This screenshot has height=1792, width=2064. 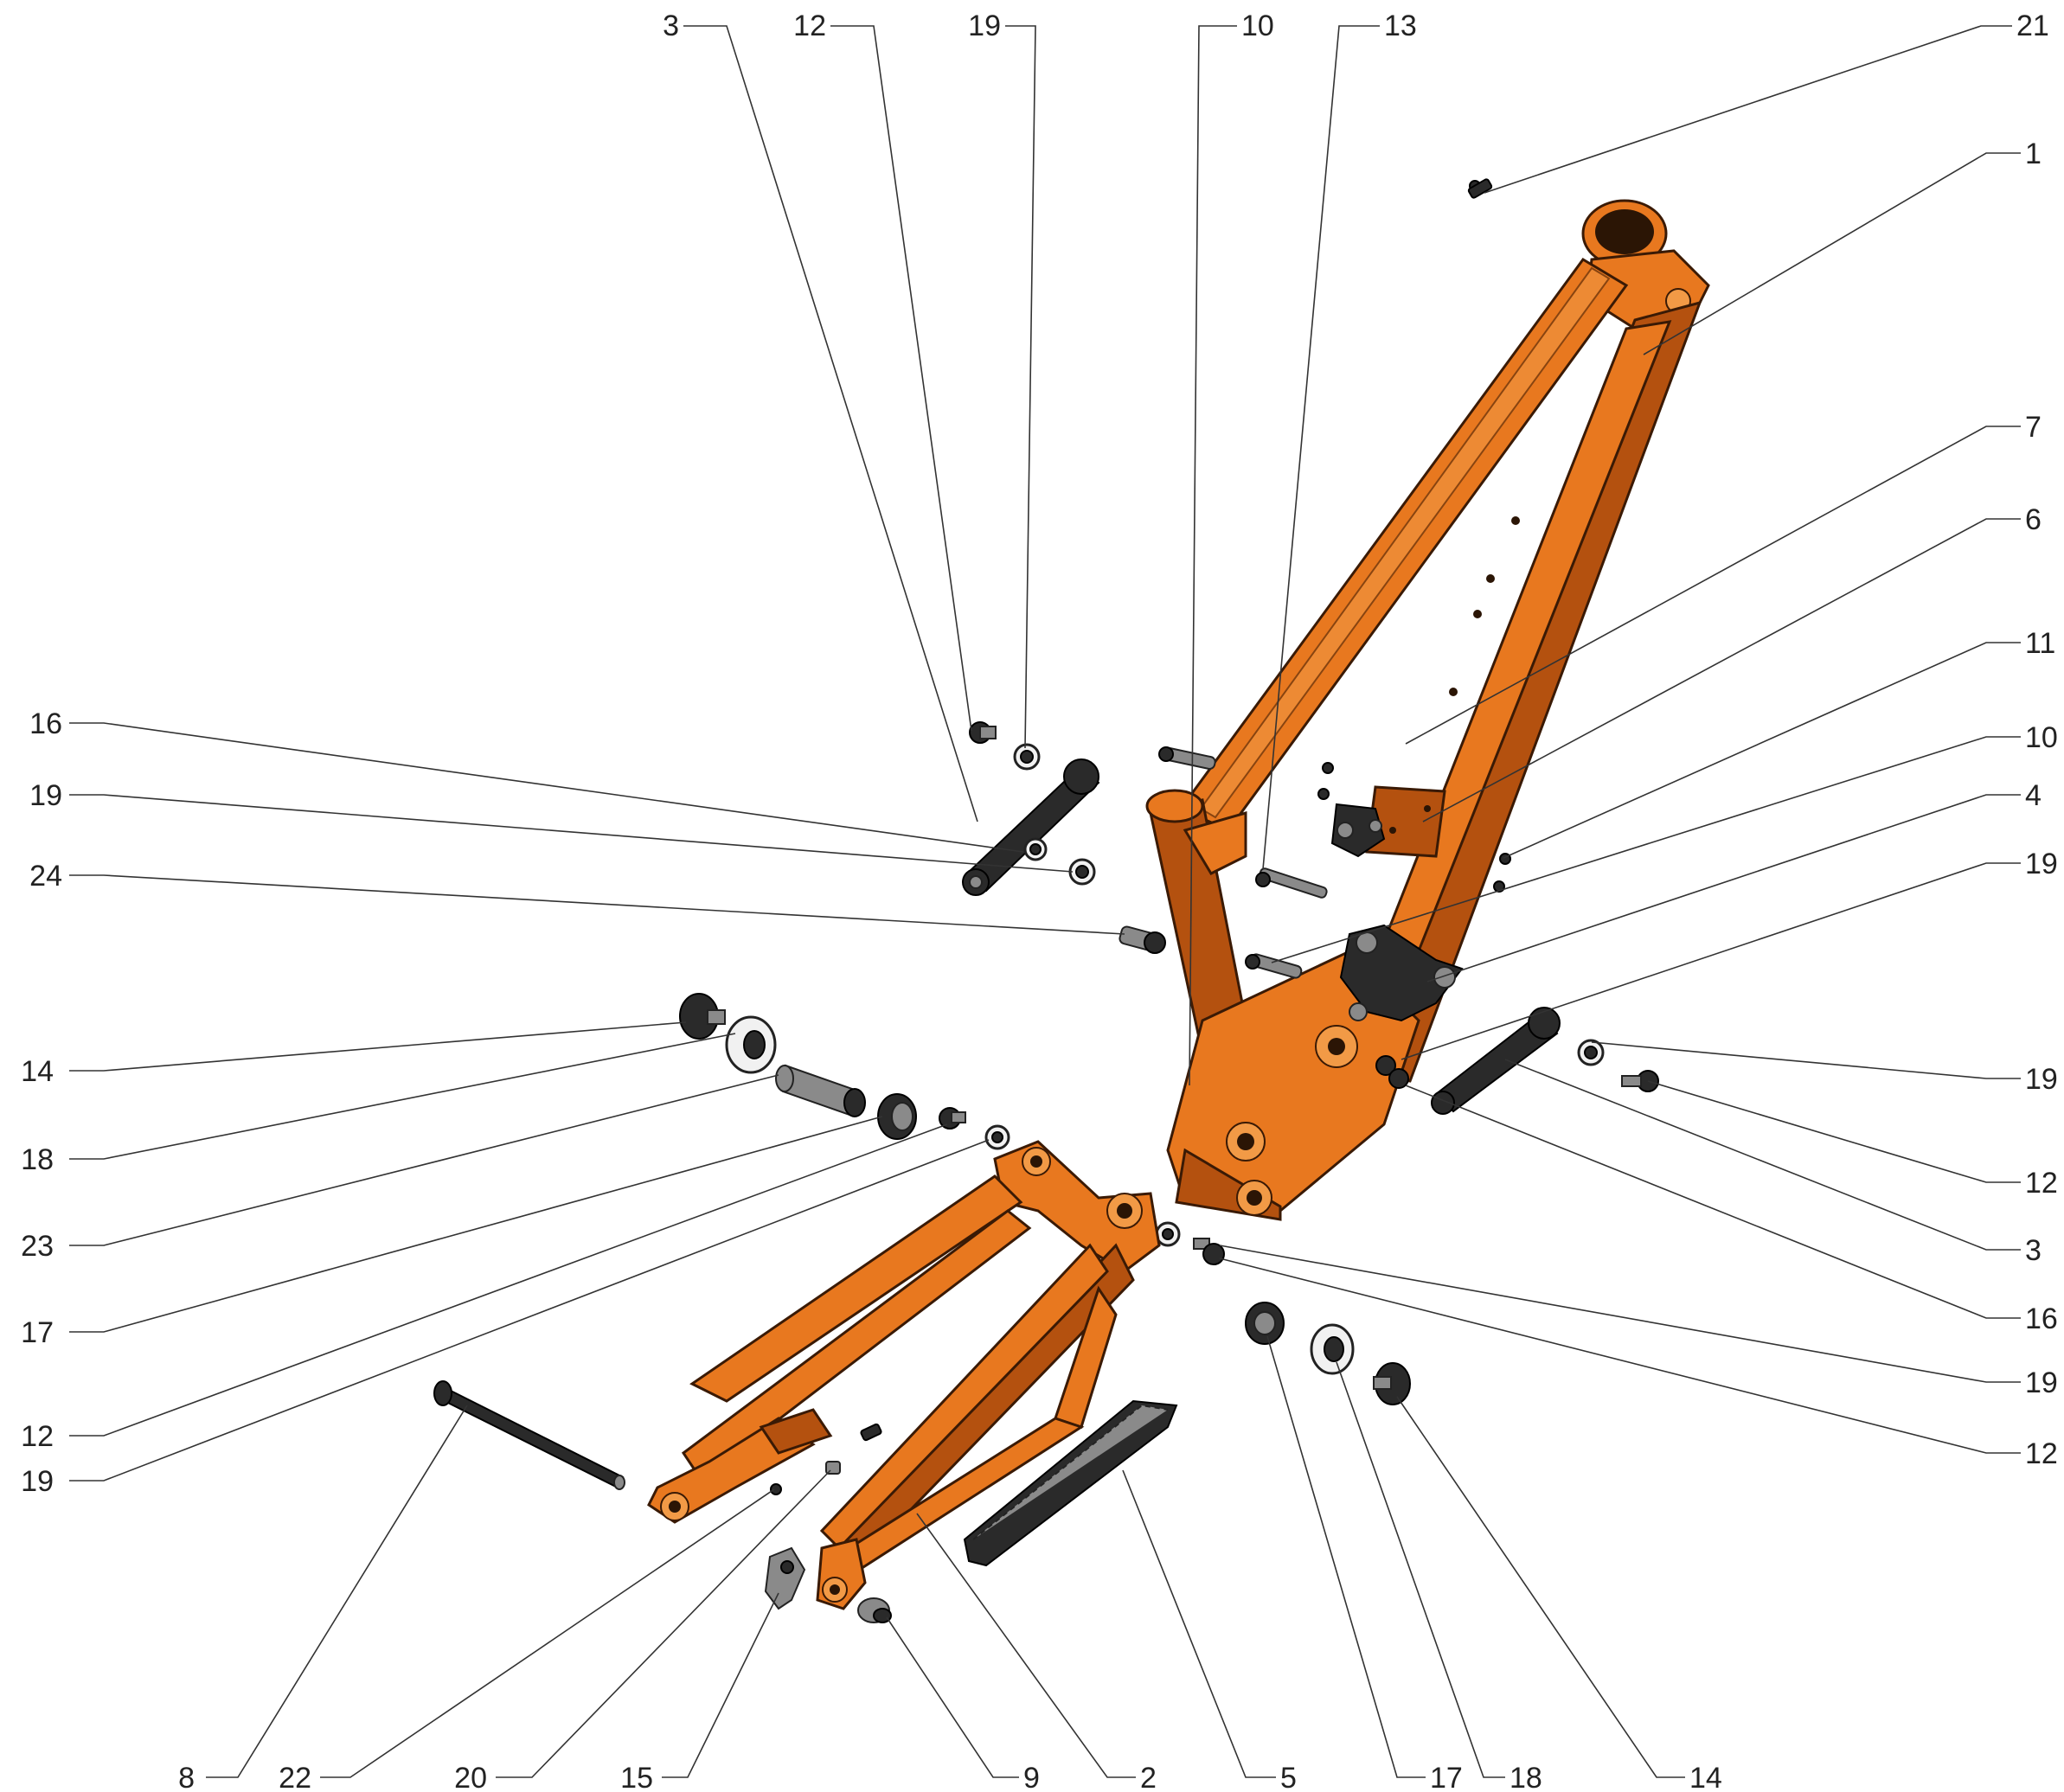 What do you see at coordinates (1705, 1777) in the screenshot?
I see `callout-bottom-14: 14` at bounding box center [1705, 1777].